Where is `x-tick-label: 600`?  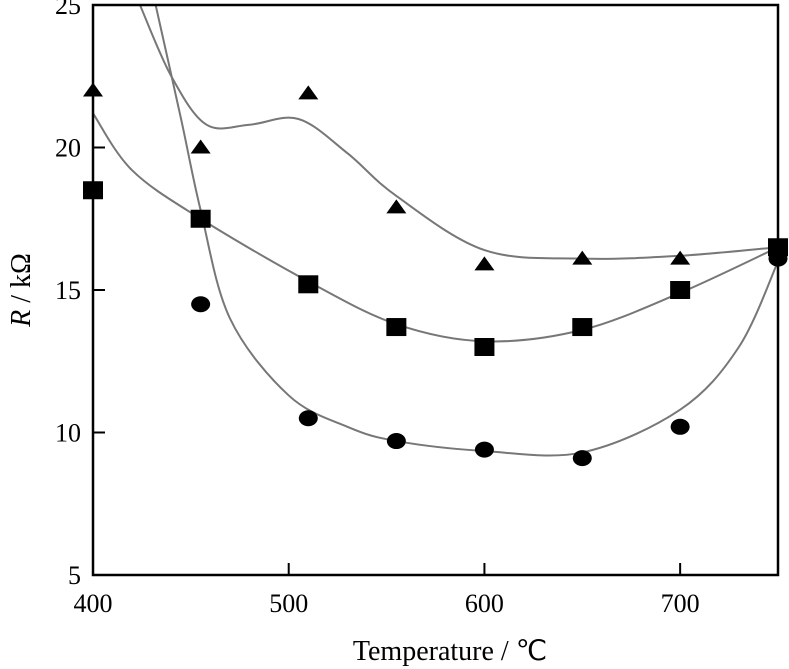
x-tick-label: 600 is located at coordinates (484, 603).